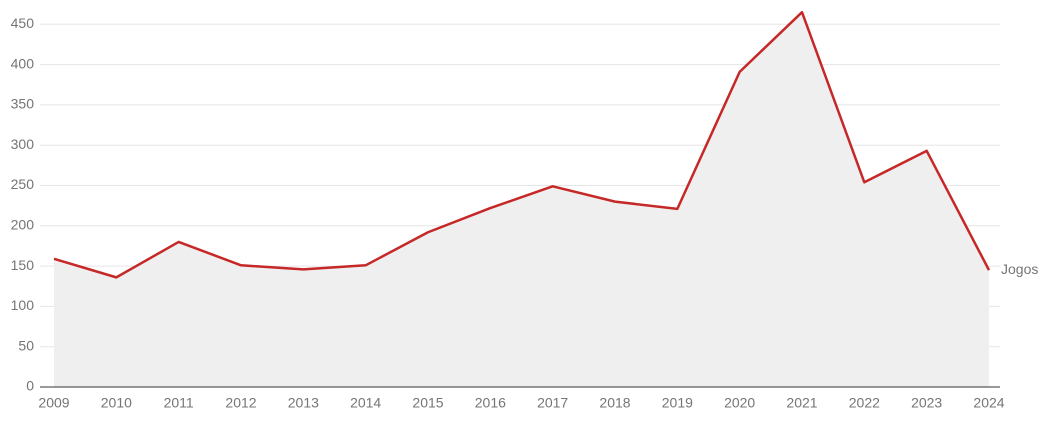 Image resolution: width=1045 pixels, height=423 pixels. I want to click on x-tick-label: 2017, so click(552, 403).